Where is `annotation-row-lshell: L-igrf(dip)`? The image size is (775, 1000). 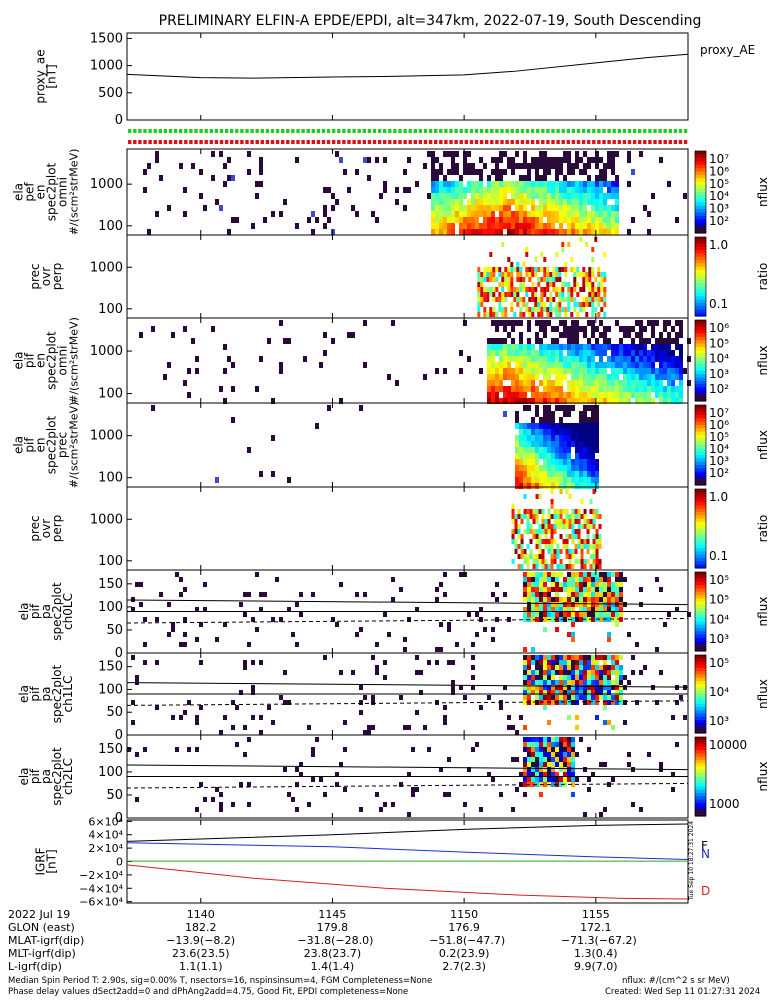
annotation-row-lshell: L-igrf(dip) is located at coordinates (35, 966).